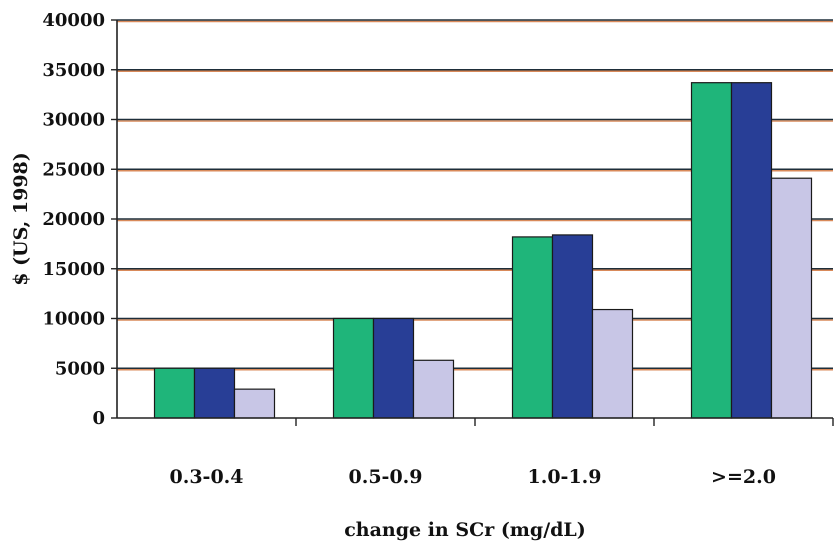 The width and height of the screenshot is (839, 552). I want to click on y-tick-label: 20000, so click(73, 219).